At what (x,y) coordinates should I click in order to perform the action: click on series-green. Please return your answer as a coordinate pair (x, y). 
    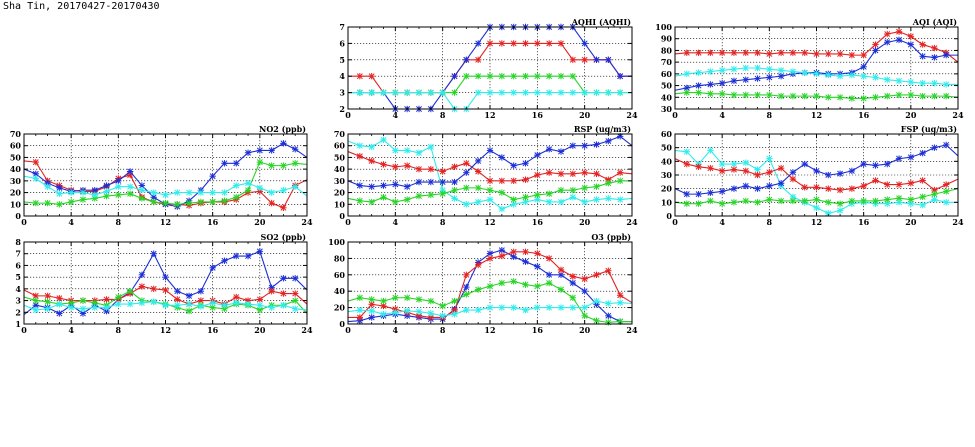
    Looking at the image, I should click on (816, 95).